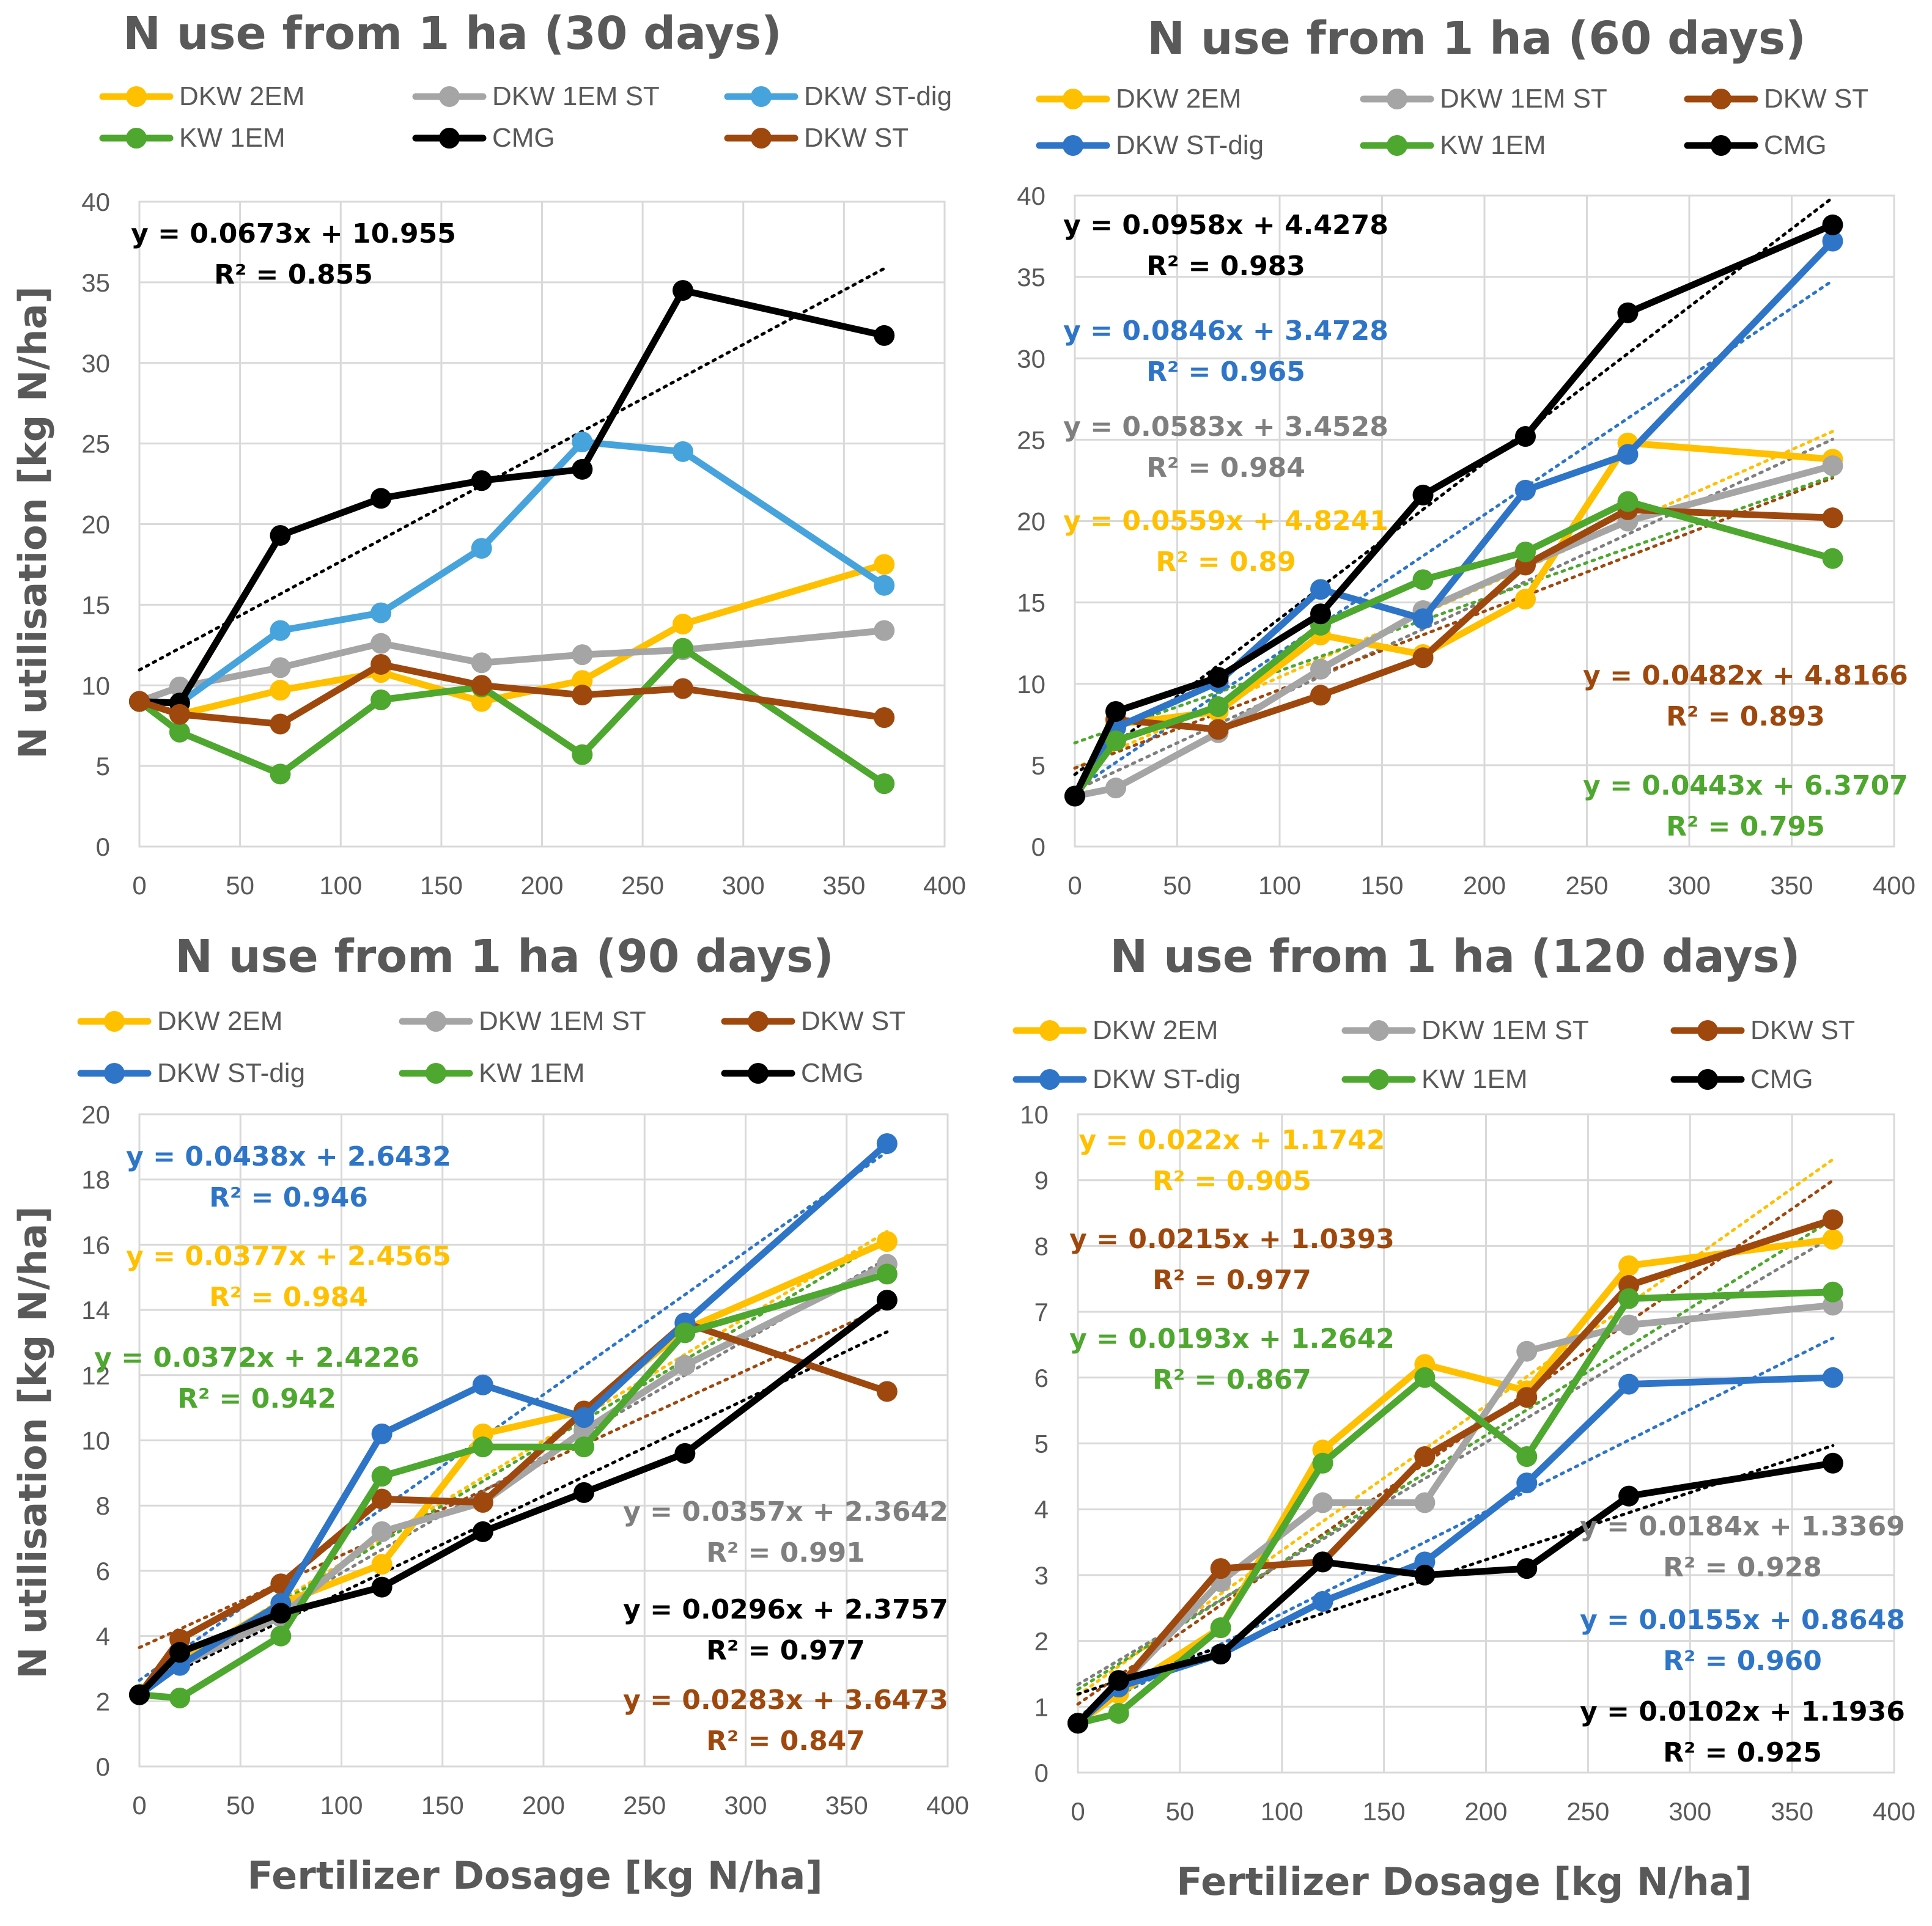 The image size is (1932, 1926). Describe the element at coordinates (1483, 99) in the screenshot. I see `legend-item-dkw-1em-st: DKW 1EM ST` at that location.